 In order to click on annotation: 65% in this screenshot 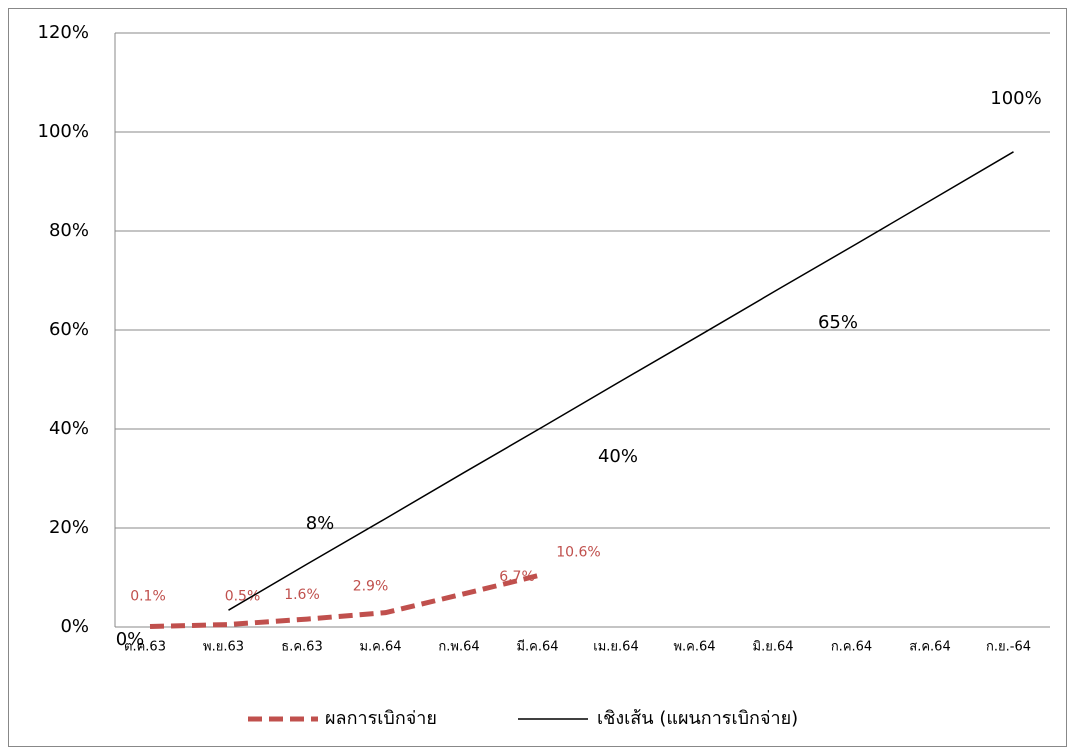, I will do `click(838, 322)`.